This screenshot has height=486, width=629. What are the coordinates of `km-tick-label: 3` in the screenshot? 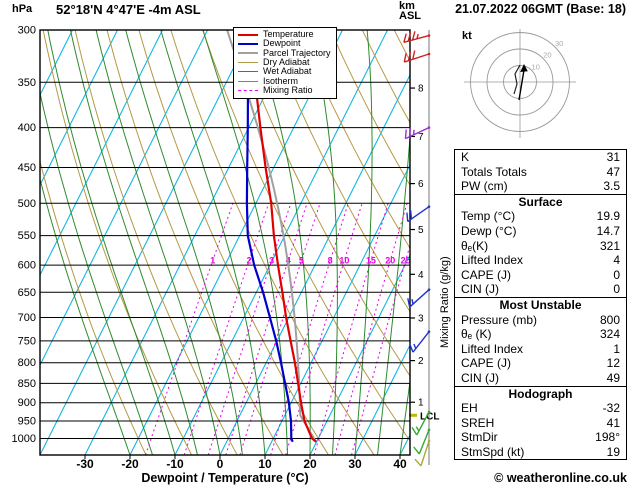 It's located at (421, 318).